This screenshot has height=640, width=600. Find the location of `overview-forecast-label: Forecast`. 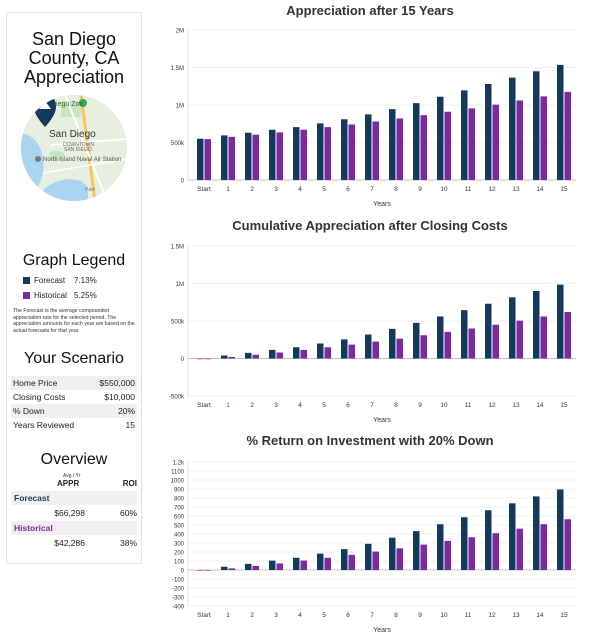

overview-forecast-label: Forecast is located at coordinates (74, 498).